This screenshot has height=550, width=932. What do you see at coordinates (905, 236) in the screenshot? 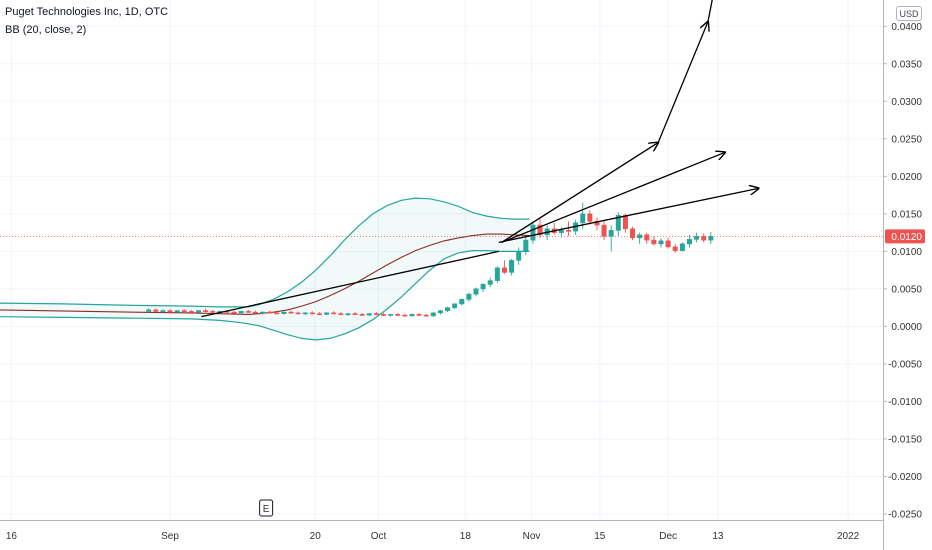
I see `price-badge` at bounding box center [905, 236].